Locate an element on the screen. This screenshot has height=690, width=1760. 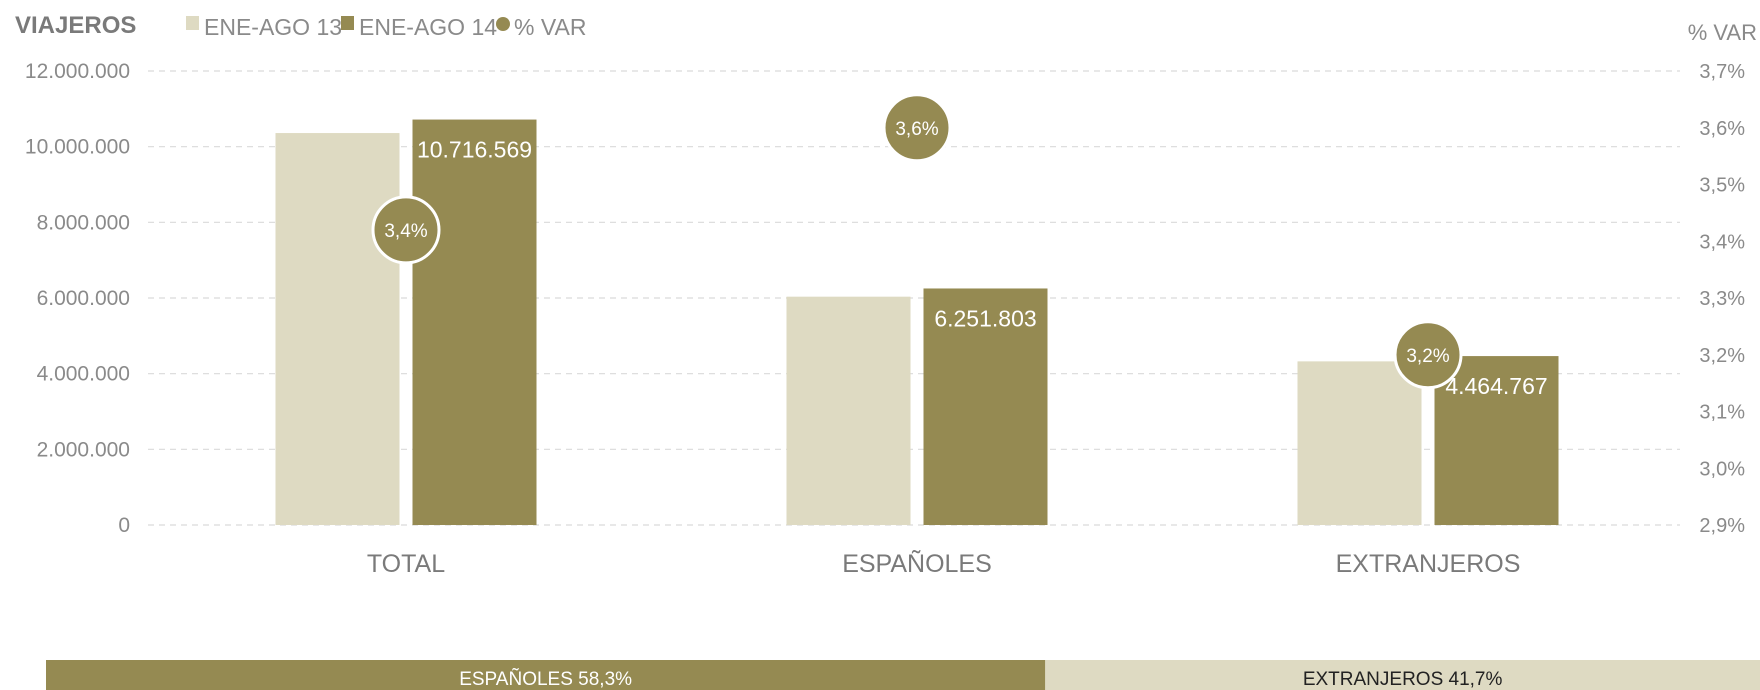
y-tick-label: 6.000.000 is located at coordinates (83, 298).